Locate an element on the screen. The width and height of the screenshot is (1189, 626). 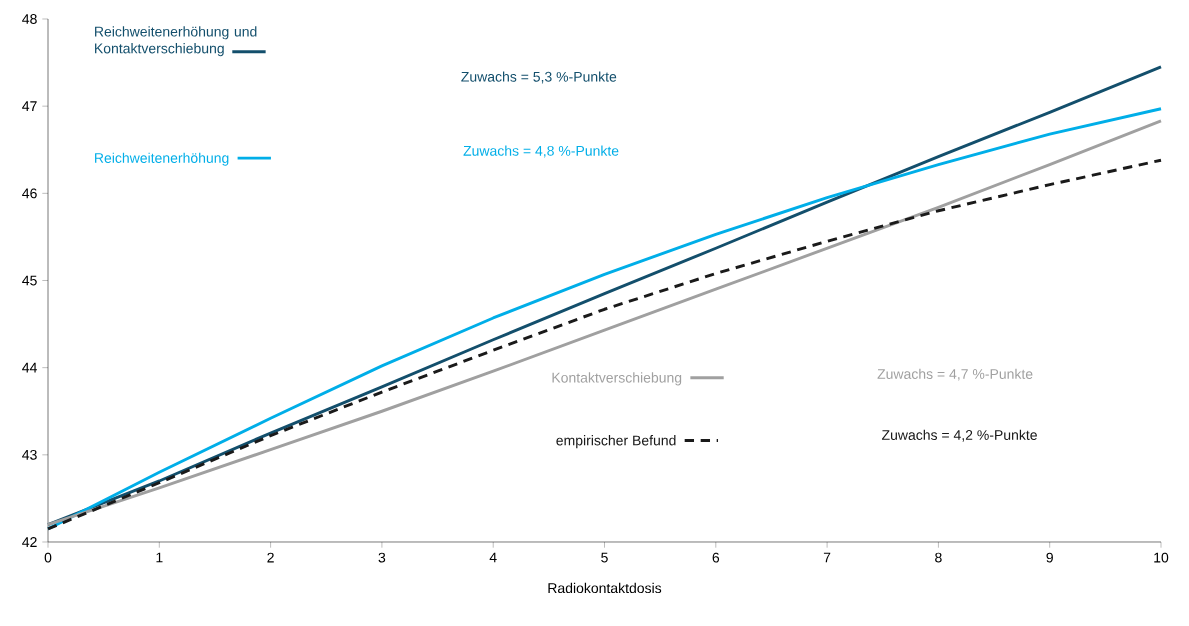
x-tick-label: 8 is located at coordinates (938, 557).